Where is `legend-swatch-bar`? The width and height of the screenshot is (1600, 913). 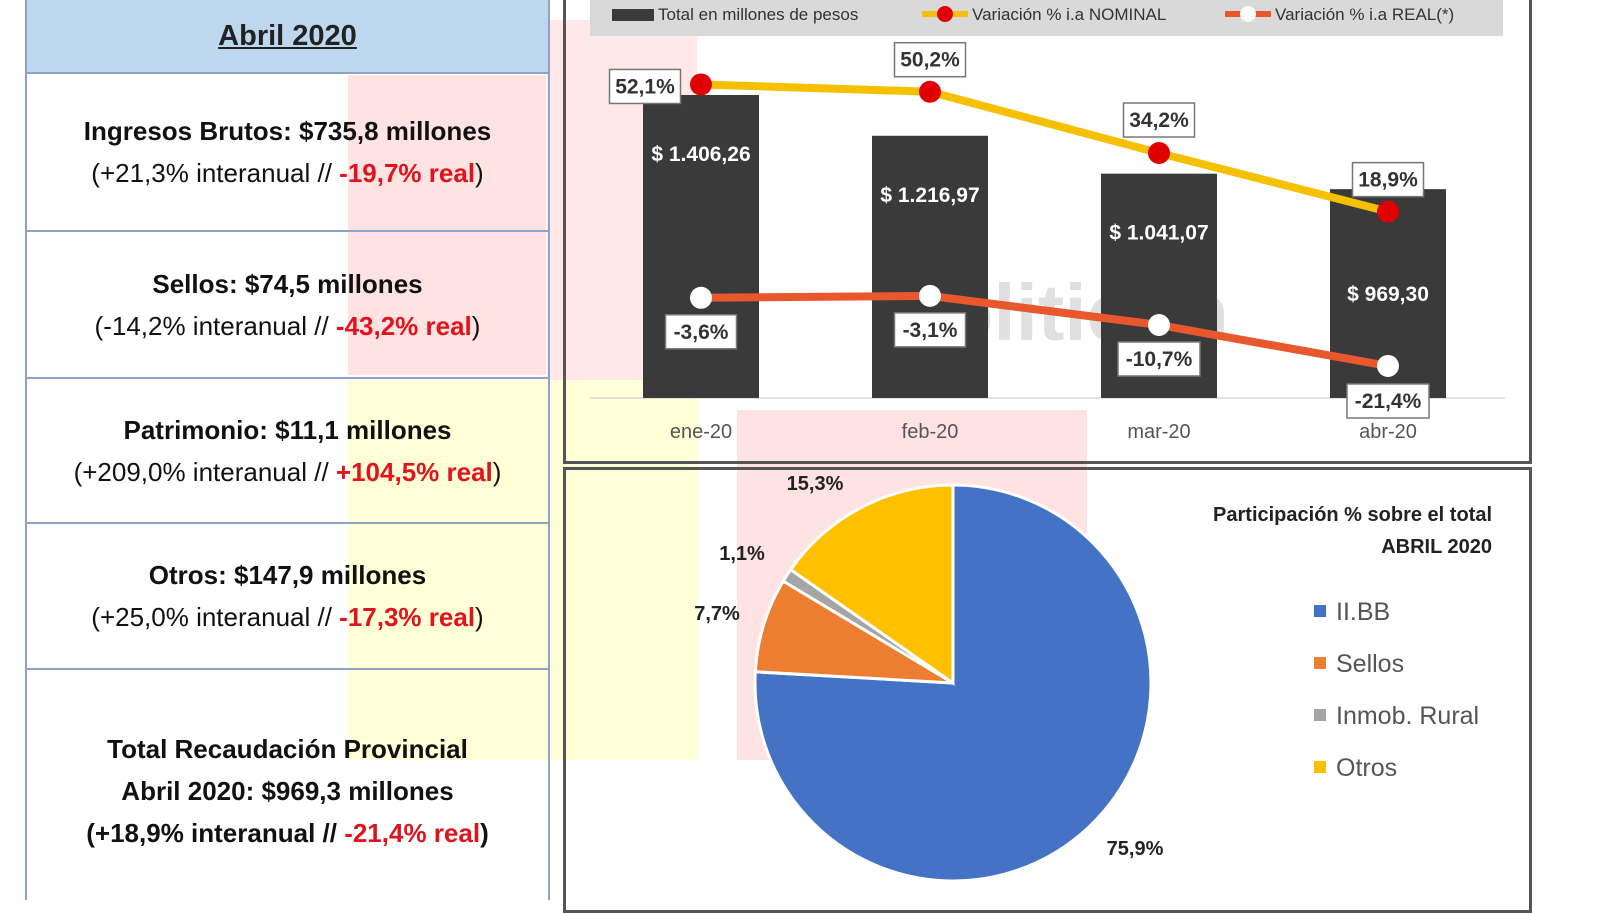
legend-swatch-bar is located at coordinates (633, 15).